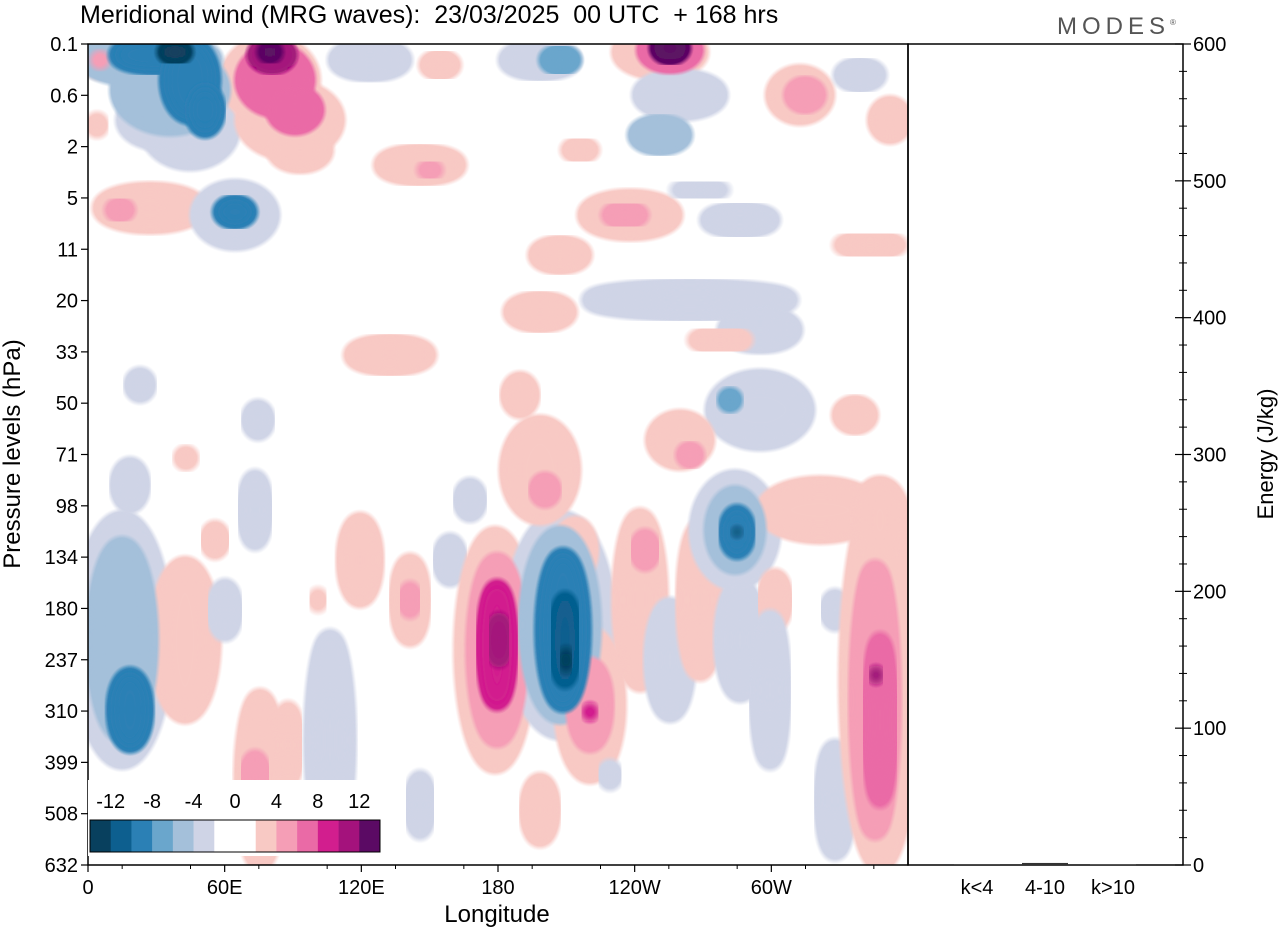 The image size is (1280, 930). Describe the element at coordinates (635, 888) in the screenshot. I see `x-tick-label: 120W` at that location.